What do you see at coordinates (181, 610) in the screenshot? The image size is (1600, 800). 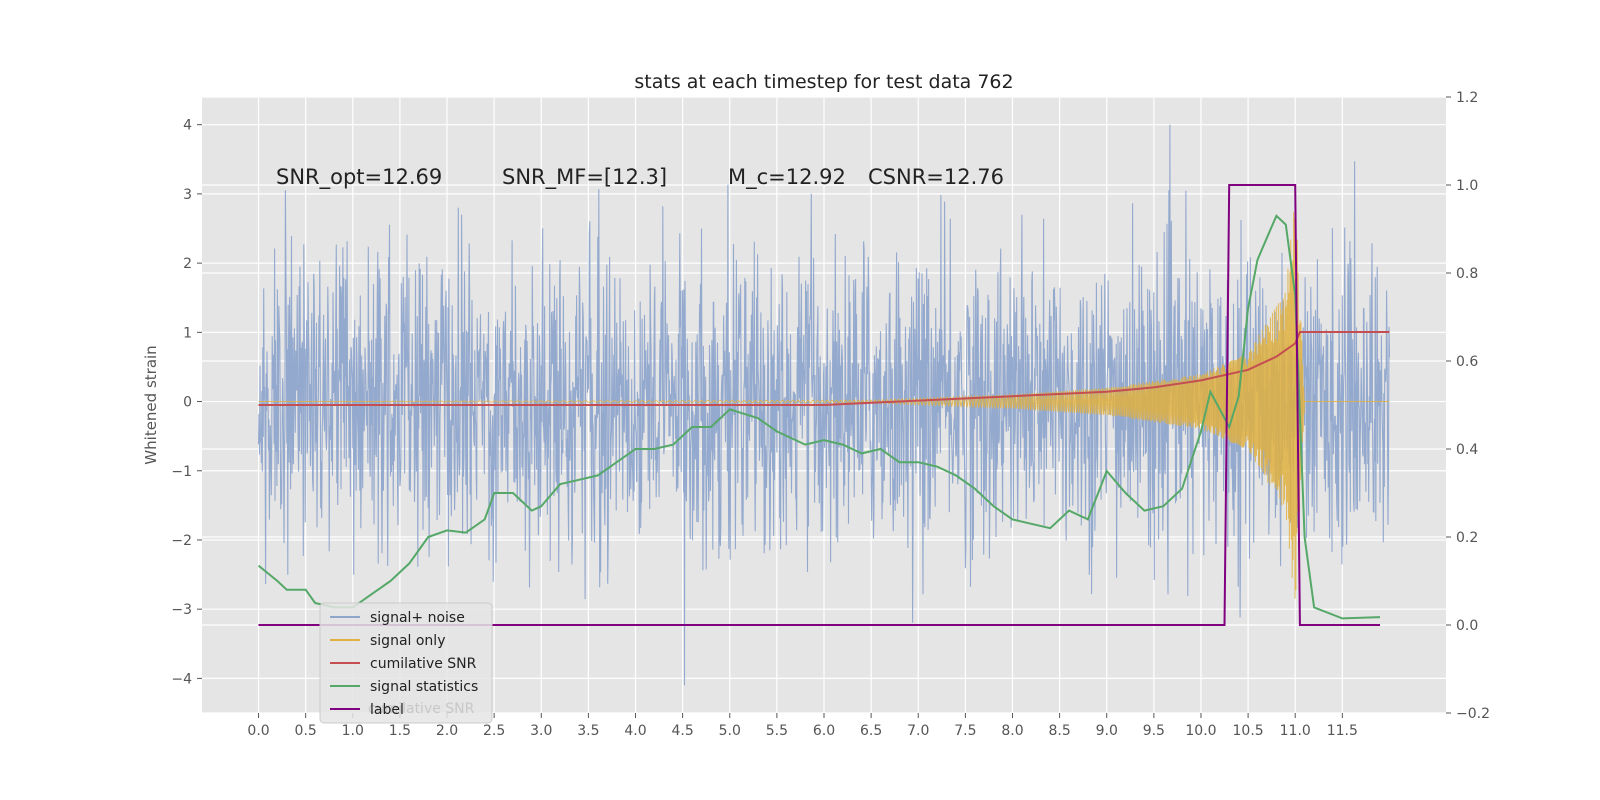 I see `y-tick-label: −3` at bounding box center [181, 610].